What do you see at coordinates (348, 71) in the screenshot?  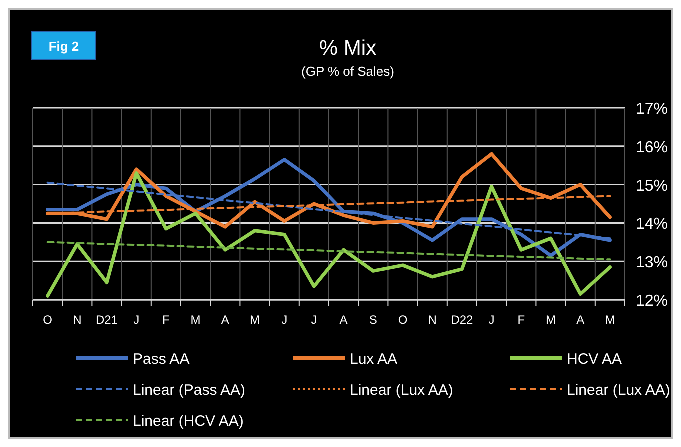 I see `chart-subtitle: (GP % of Sales)` at bounding box center [348, 71].